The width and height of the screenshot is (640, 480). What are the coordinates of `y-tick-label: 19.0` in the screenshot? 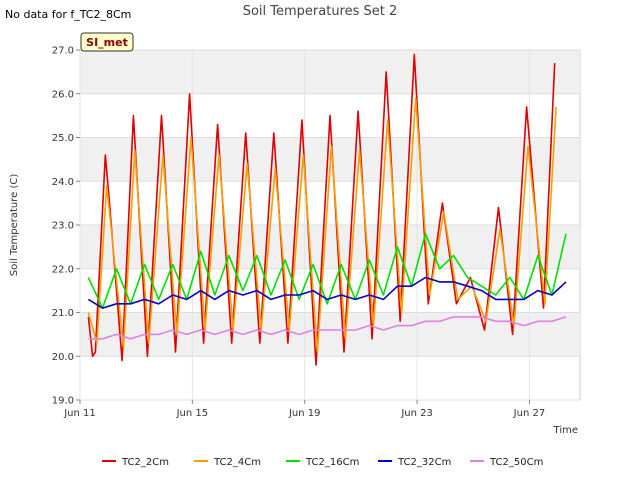 It's located at (63, 401).